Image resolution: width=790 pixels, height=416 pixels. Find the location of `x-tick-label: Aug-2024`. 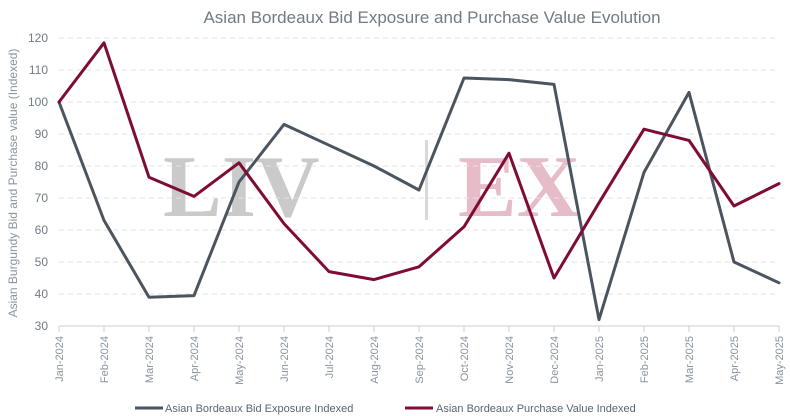

x-tick-label: Aug-2024 is located at coordinates (375, 360).